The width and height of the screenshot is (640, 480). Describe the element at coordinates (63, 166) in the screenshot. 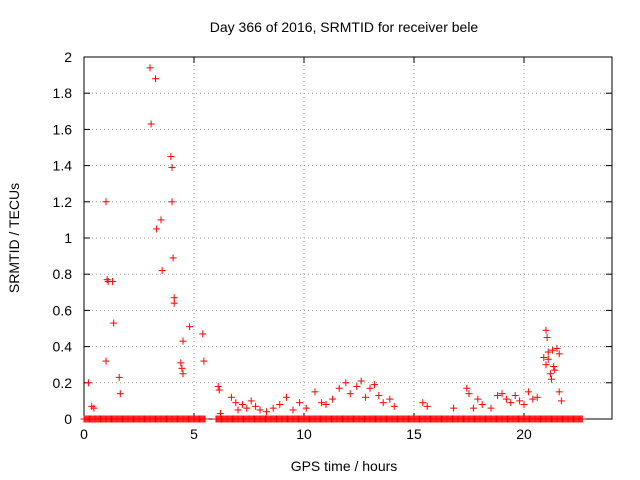

I see `y-tick-label: 1.4` at that location.